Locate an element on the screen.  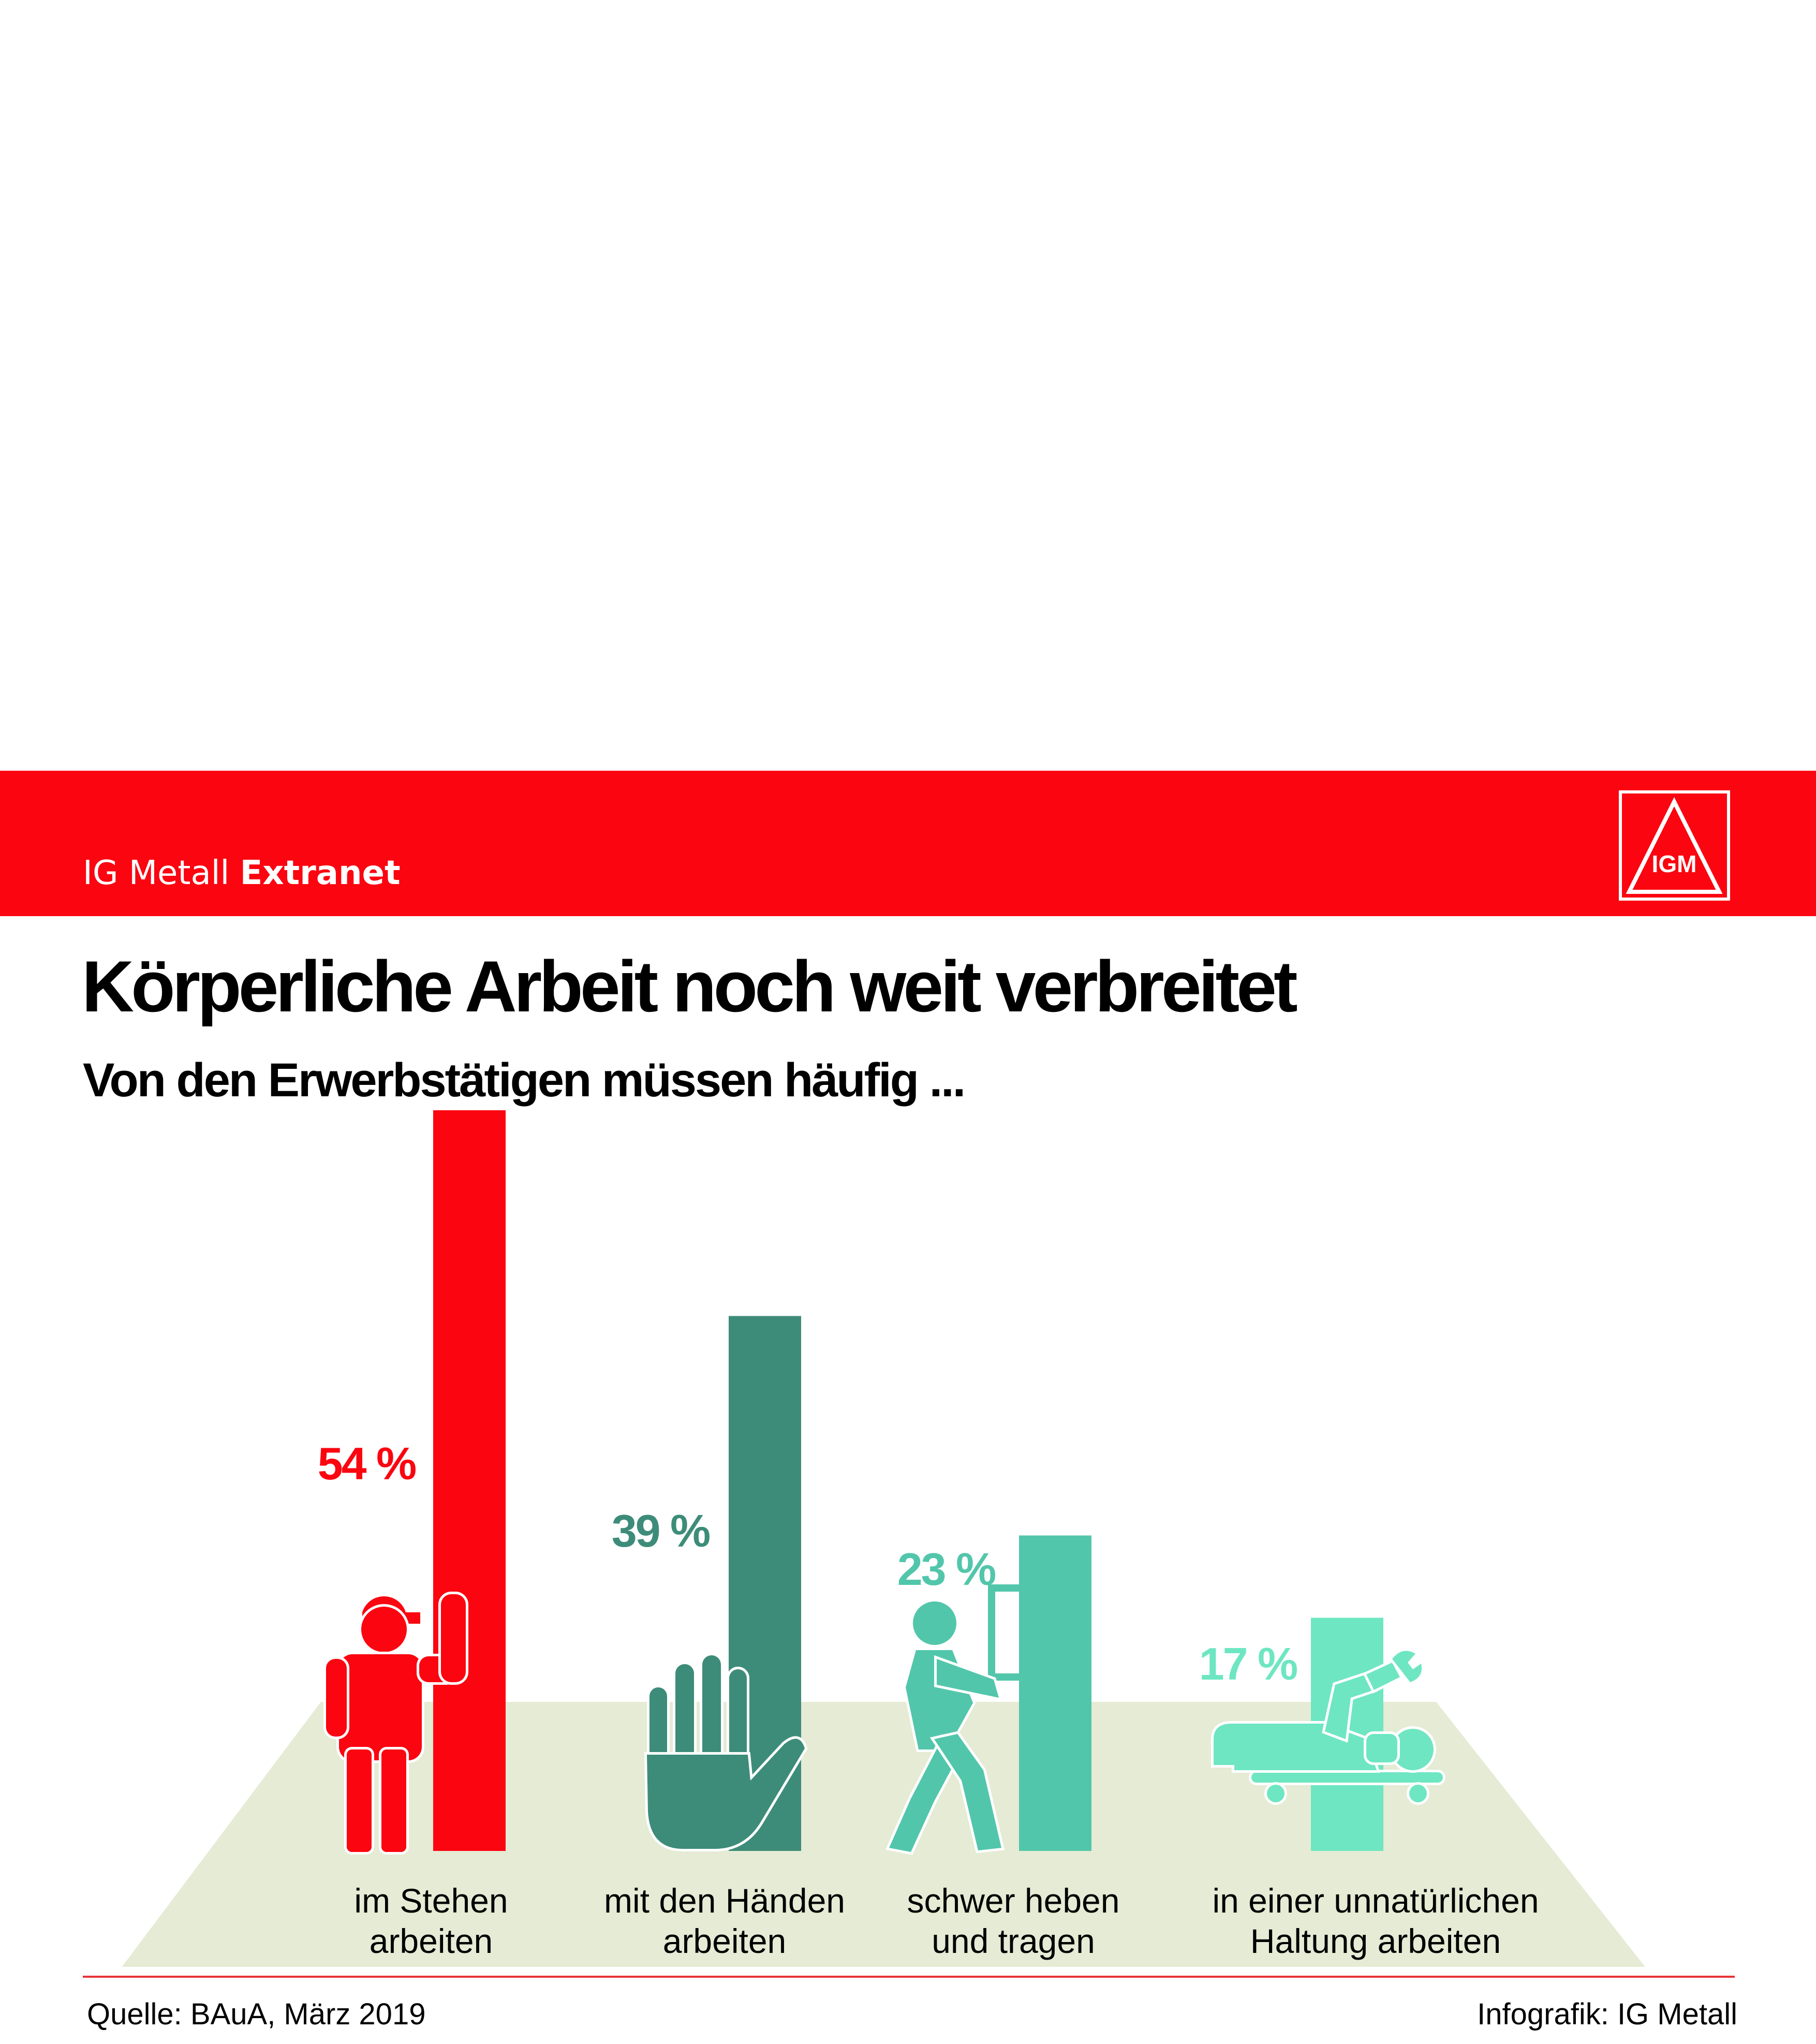
lying-mechanic-icon is located at coordinates (1328, 1727).